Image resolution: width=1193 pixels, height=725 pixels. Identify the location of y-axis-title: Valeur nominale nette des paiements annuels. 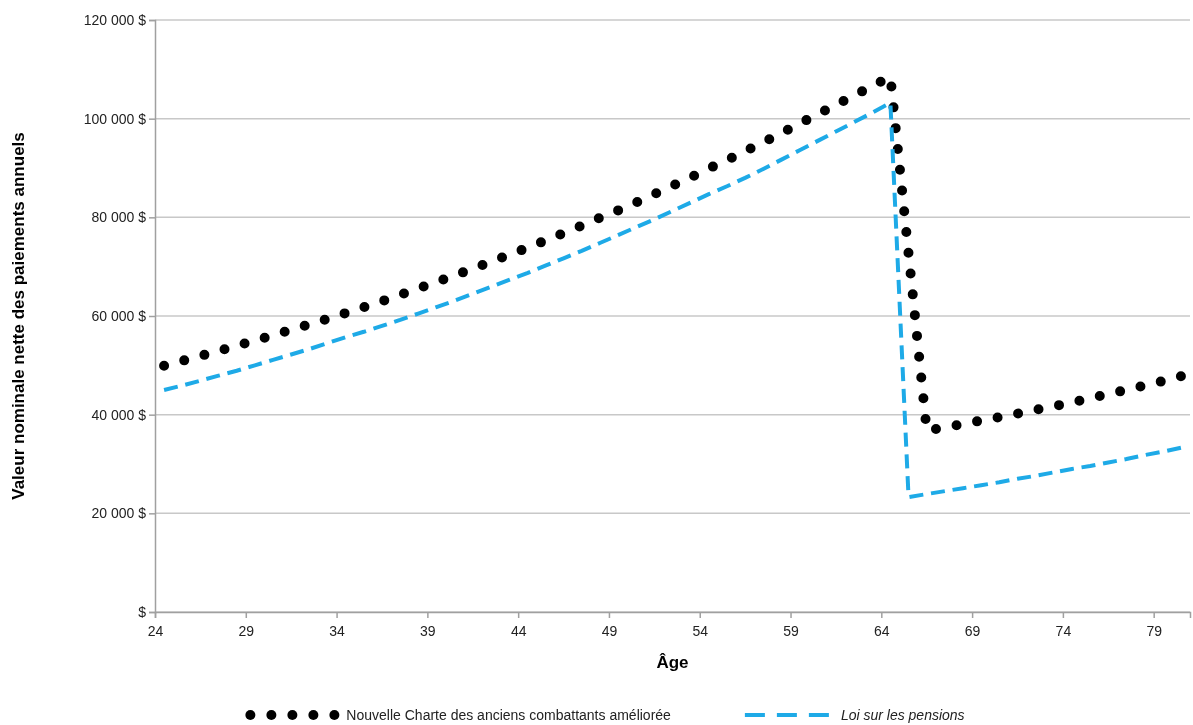
(18, 316).